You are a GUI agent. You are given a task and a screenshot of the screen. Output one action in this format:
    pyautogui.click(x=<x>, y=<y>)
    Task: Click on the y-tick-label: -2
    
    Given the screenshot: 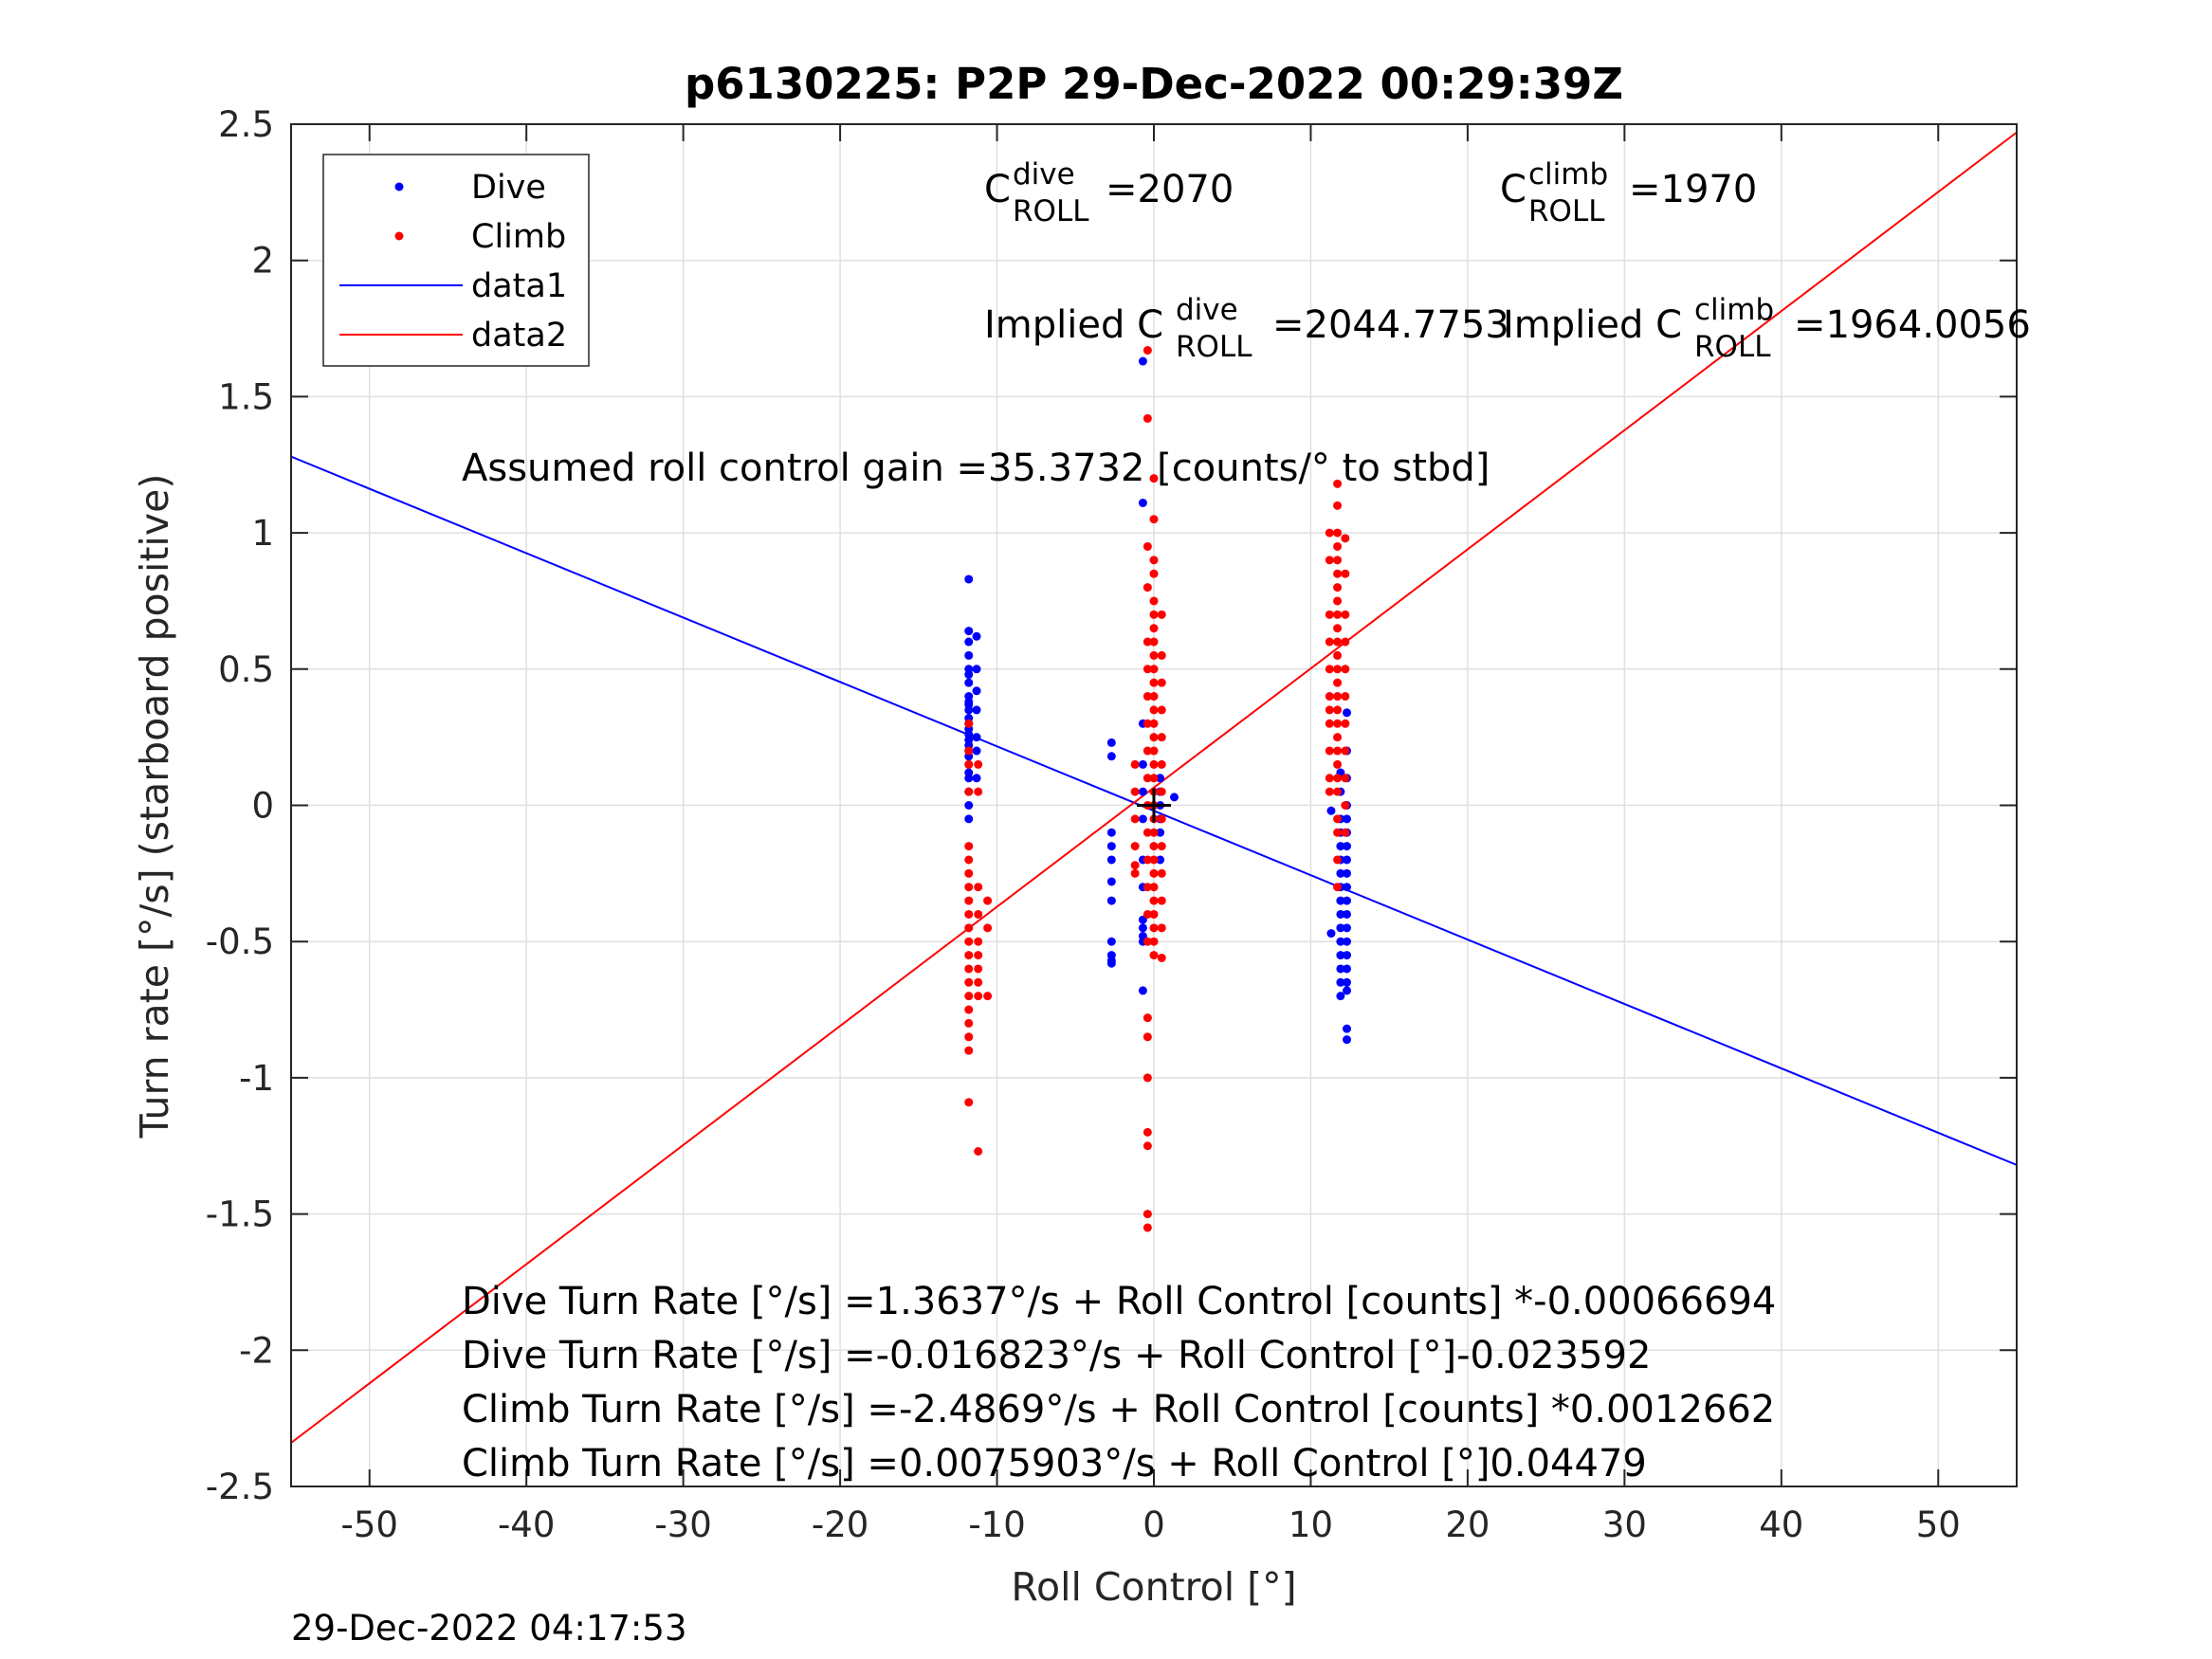 What is the action you would take?
    pyautogui.click(x=256, y=1350)
    